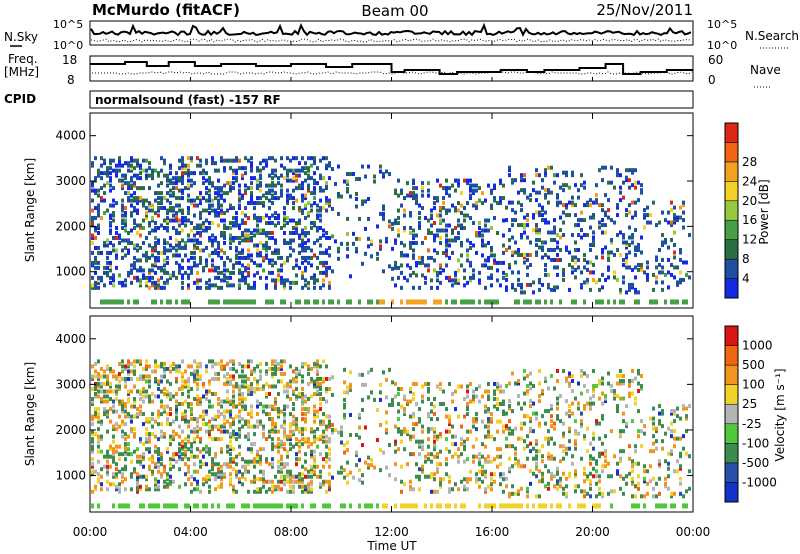 The height and width of the screenshot is (554, 800). I want to click on colorbar-segment, so click(731, 335).